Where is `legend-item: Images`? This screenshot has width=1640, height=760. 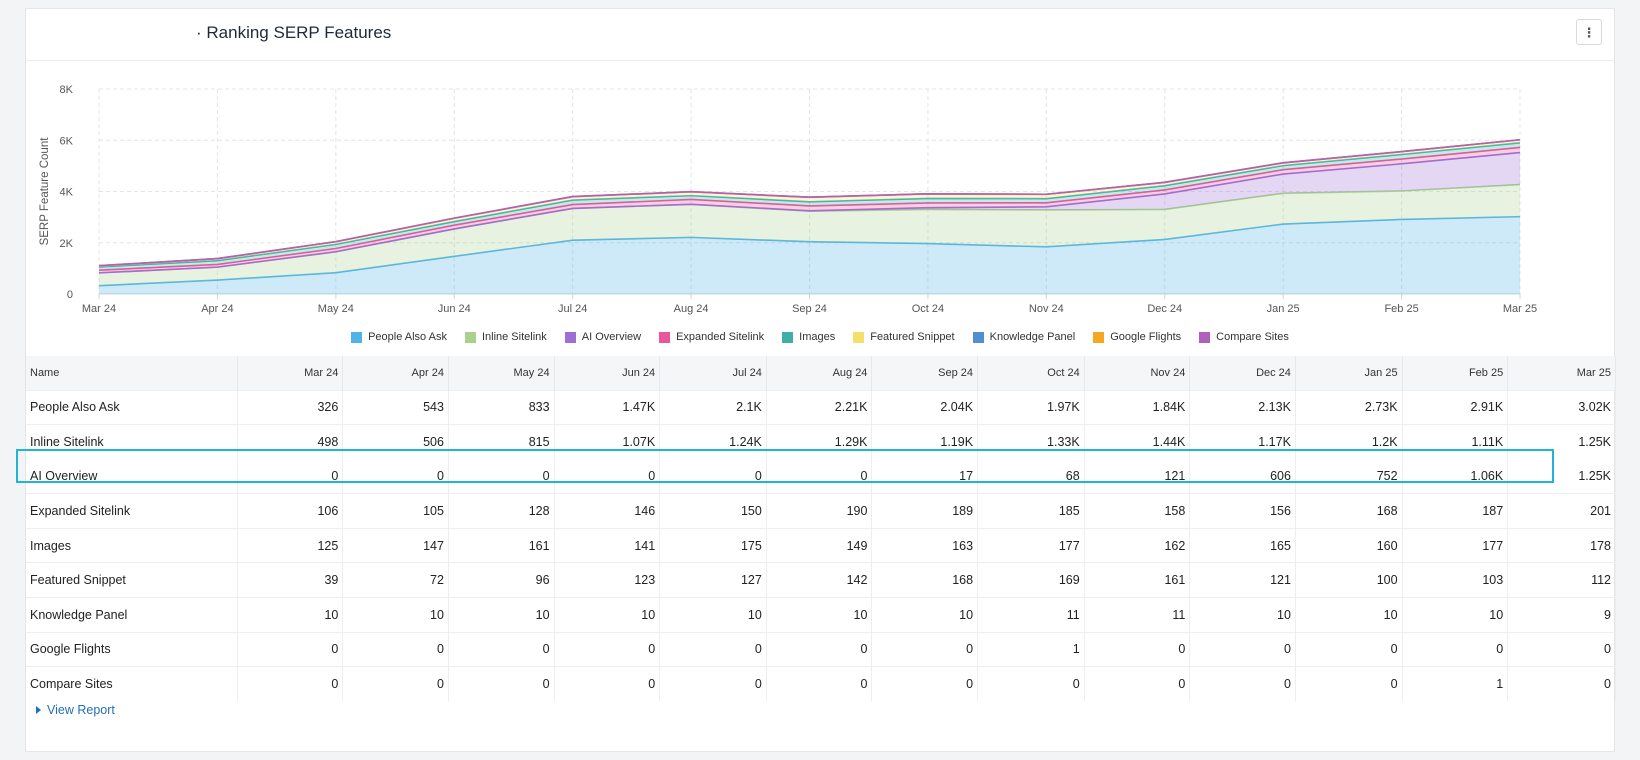 legend-item: Images is located at coordinates (808, 337).